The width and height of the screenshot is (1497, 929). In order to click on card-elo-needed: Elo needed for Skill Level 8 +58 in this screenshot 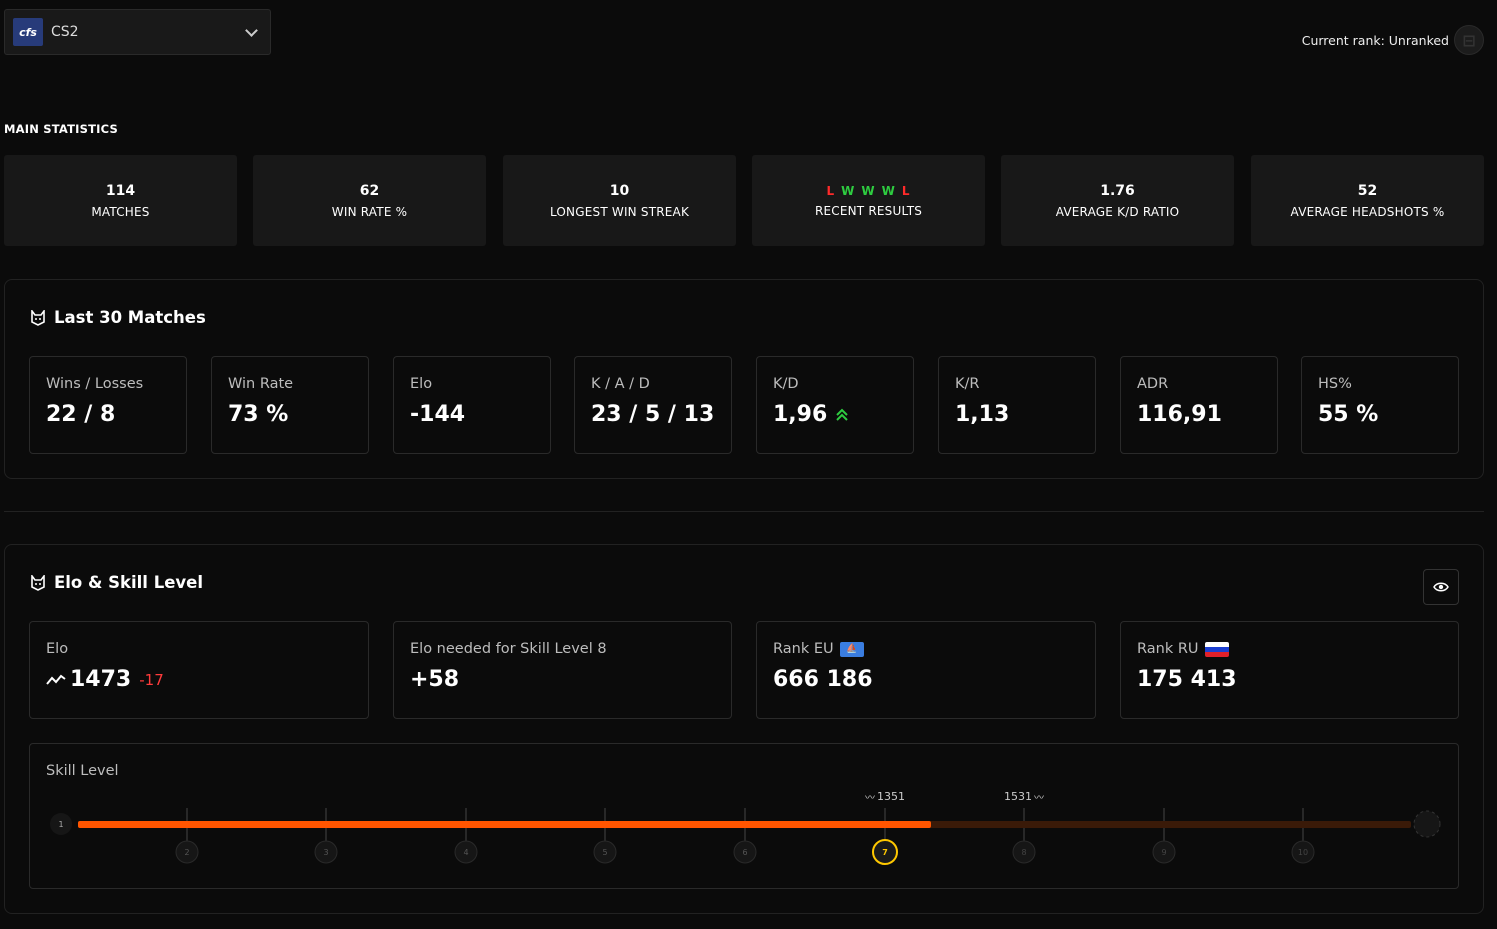, I will do `click(562, 670)`.